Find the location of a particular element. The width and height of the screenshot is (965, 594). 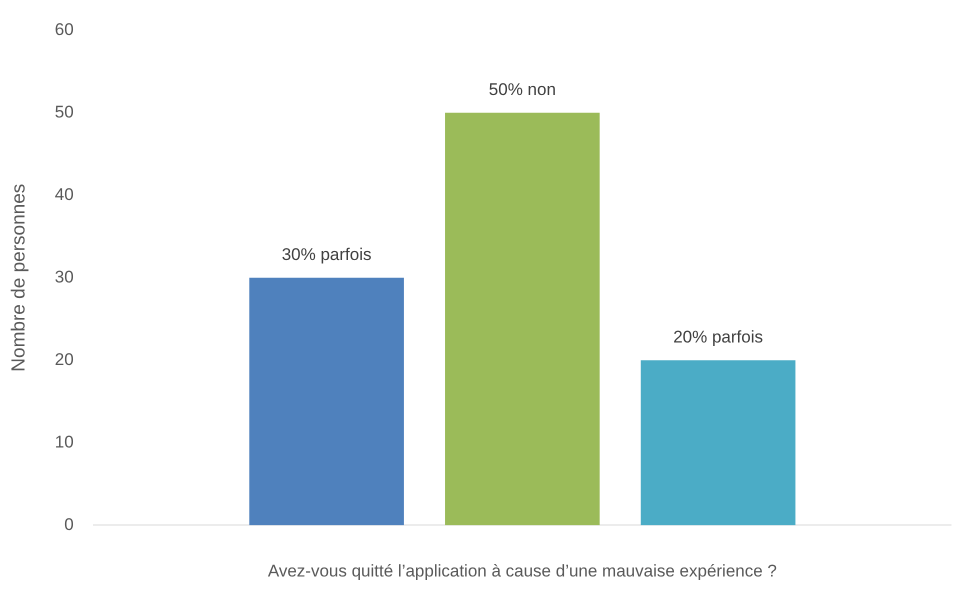

y-tick-label: 20 is located at coordinates (64, 359).